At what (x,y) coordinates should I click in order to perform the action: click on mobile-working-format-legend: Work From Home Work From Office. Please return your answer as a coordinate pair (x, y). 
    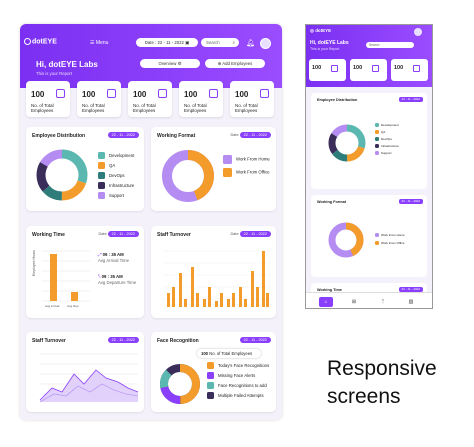
    Looking at the image, I should click on (390, 241).